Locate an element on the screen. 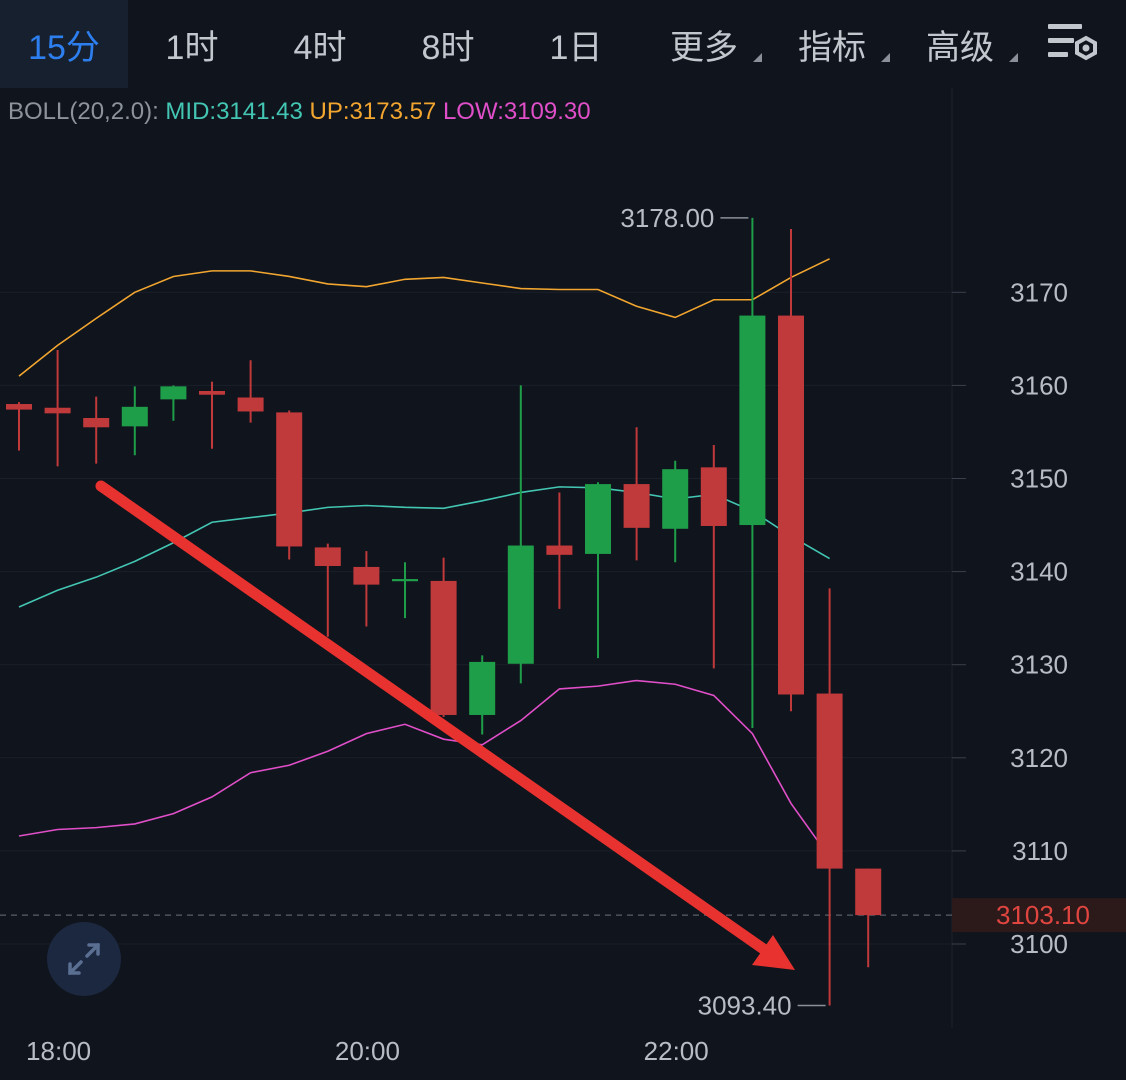  y-tick-label: 3120 is located at coordinates (1039, 758).